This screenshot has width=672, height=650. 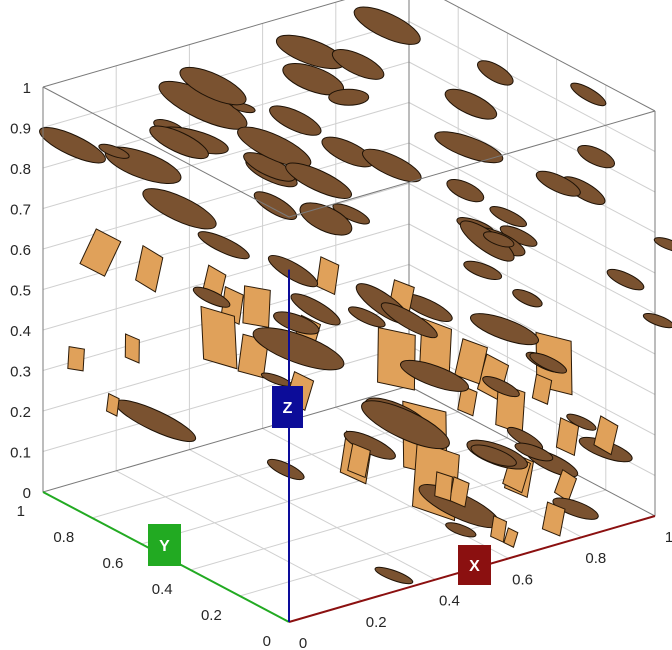 I want to click on tick-label: 0.5, so click(x=20, y=291).